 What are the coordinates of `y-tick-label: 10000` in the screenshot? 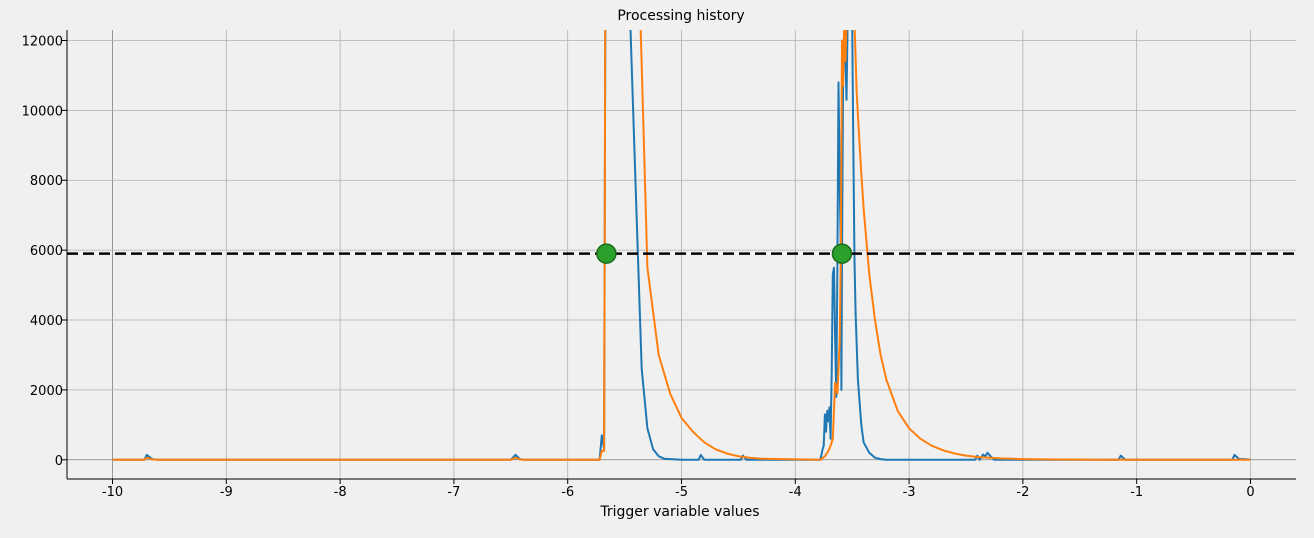 It's located at (42, 111).